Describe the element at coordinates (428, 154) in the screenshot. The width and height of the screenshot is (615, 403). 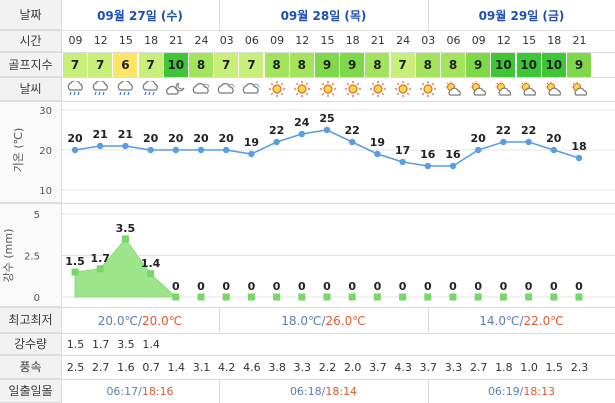
I see `temperature-label: 16` at that location.